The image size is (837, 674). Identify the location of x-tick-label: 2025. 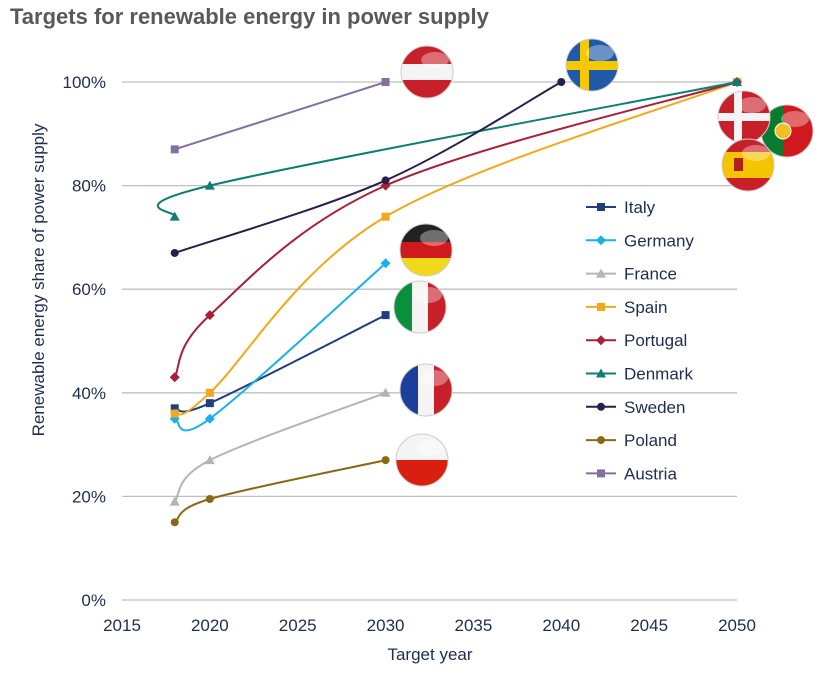
(298, 625).